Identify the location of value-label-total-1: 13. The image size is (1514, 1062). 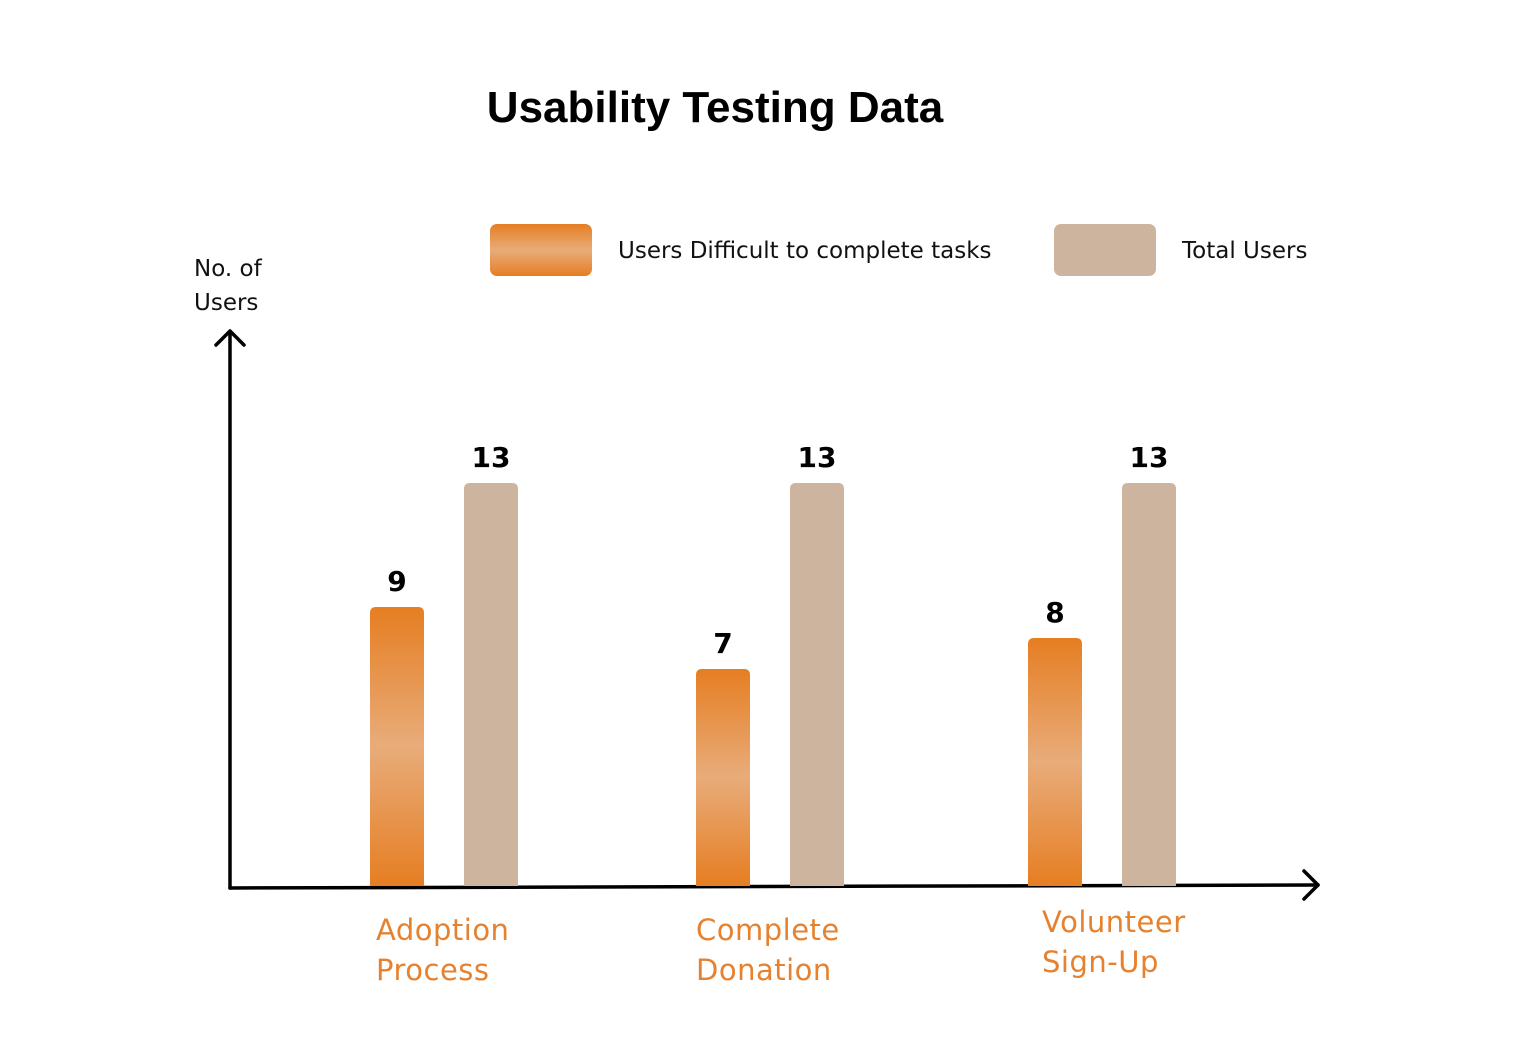
(817, 457).